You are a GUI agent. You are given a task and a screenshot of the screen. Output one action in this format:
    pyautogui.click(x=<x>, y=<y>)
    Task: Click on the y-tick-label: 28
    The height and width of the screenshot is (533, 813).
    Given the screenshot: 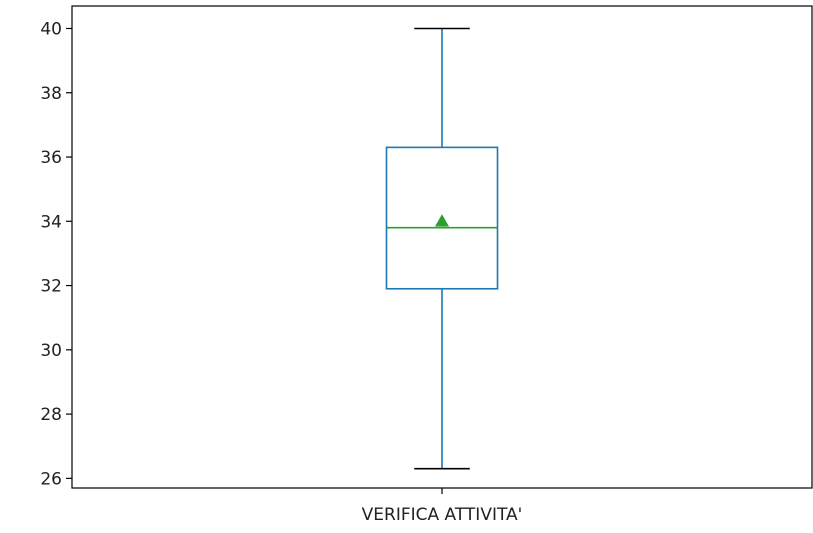 What is the action you would take?
    pyautogui.click(x=51, y=415)
    